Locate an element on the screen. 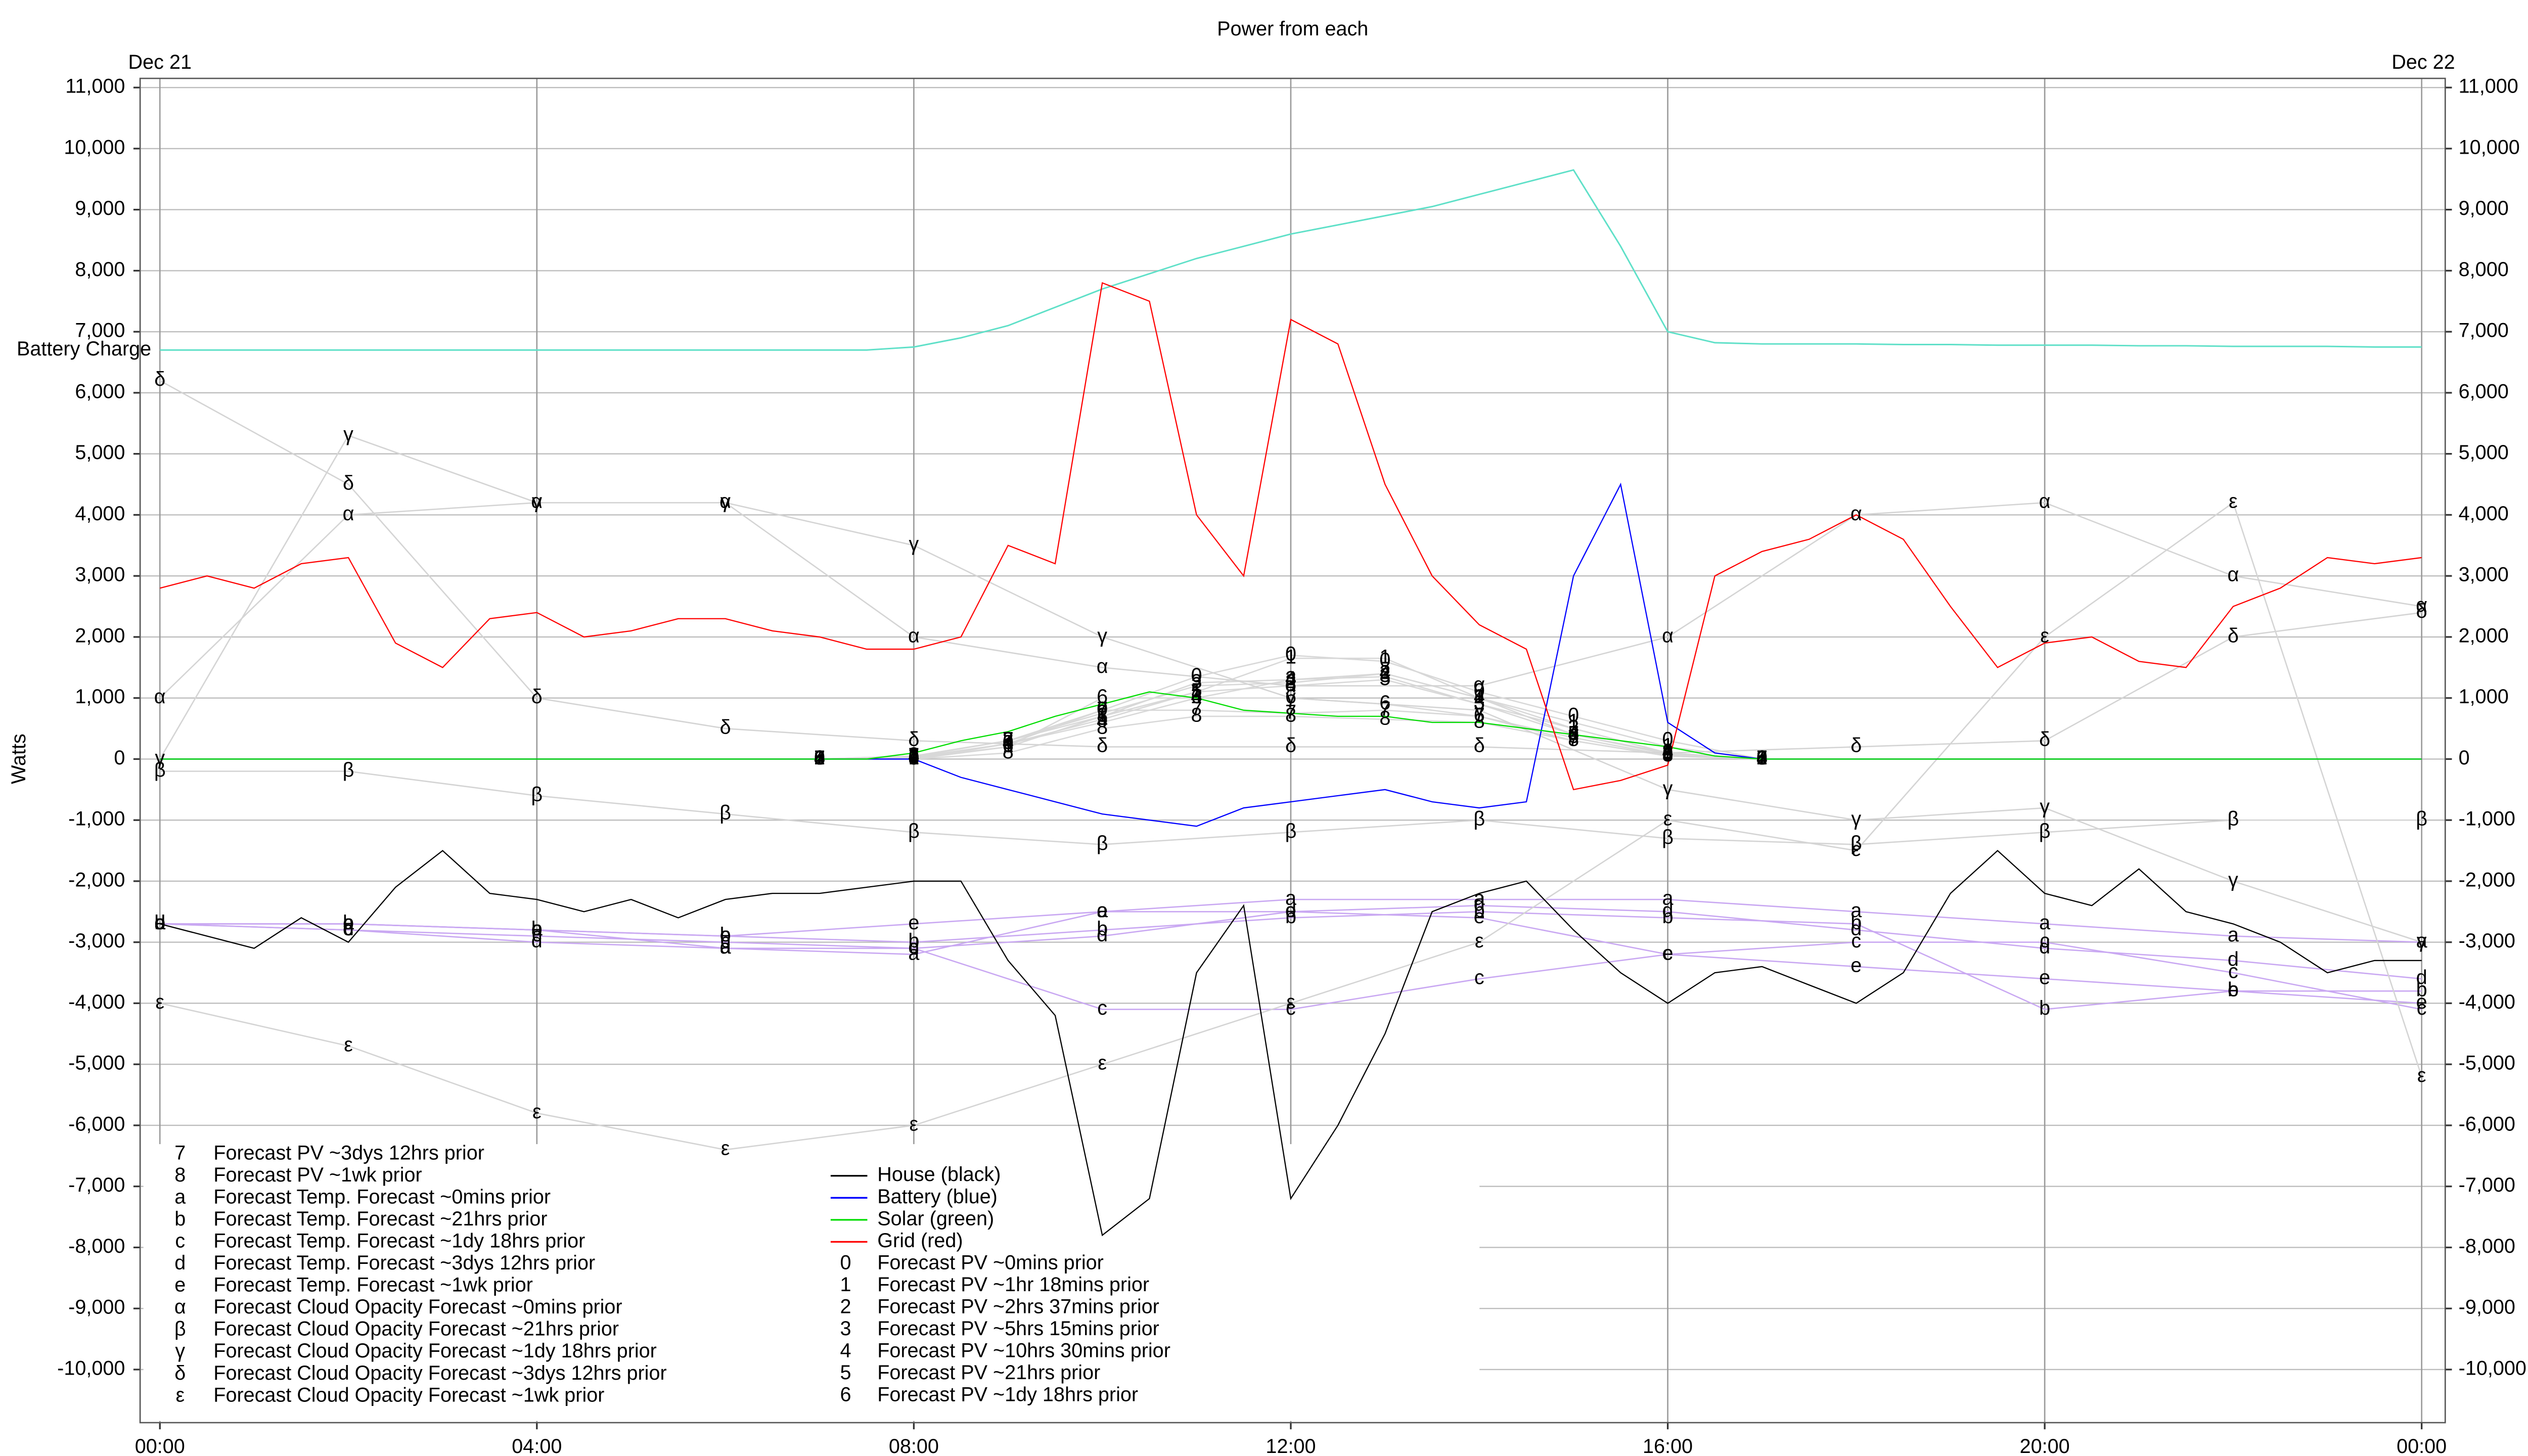 This screenshot has width=2528, height=1456. forecast-marker: 0 is located at coordinates (1290, 654).